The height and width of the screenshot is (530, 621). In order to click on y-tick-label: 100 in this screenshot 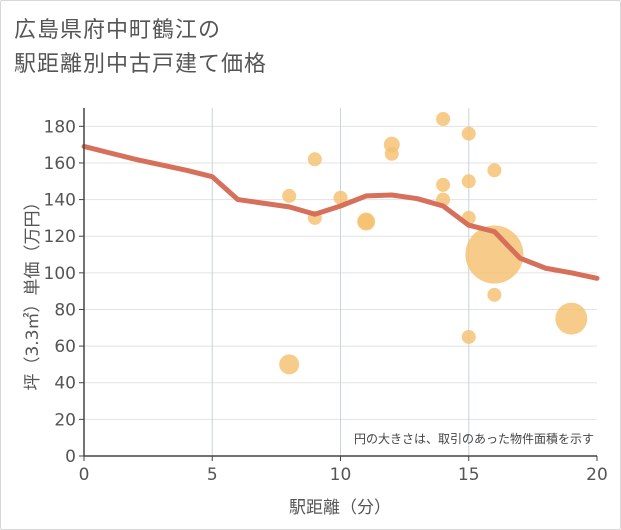, I will do `click(60, 274)`.